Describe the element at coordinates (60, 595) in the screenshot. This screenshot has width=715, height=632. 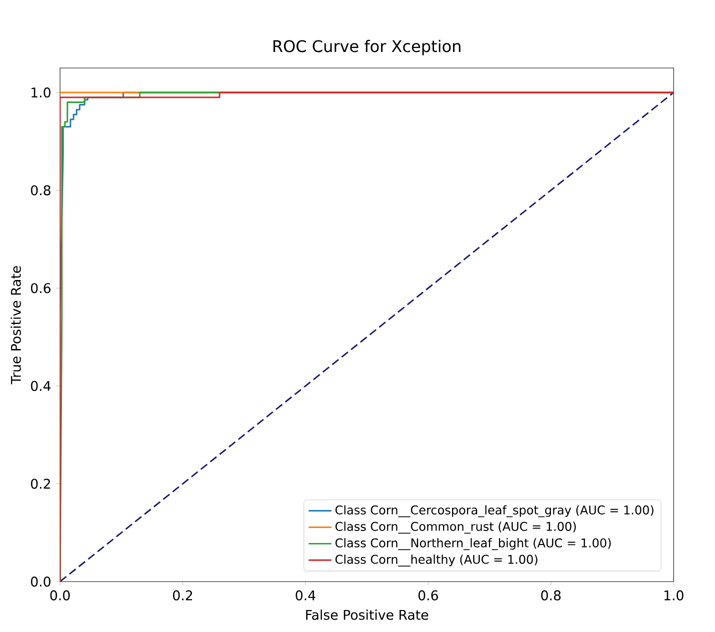
I see `x-tick-label: 0.0` at that location.